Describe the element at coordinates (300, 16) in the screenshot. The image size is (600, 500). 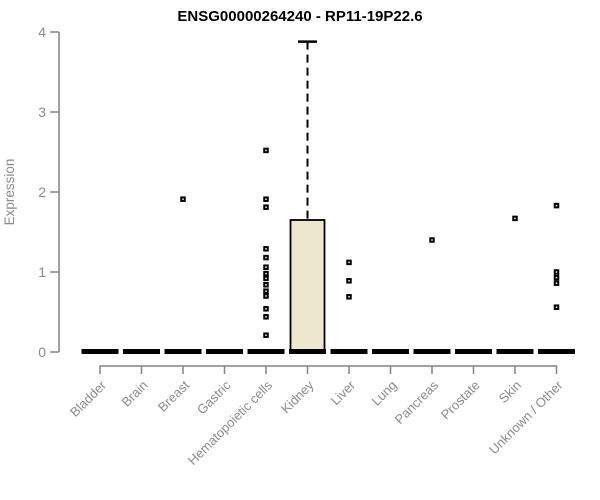
I see `chart-title: ENSG00000264240 - RP11-19P22.6` at that location.